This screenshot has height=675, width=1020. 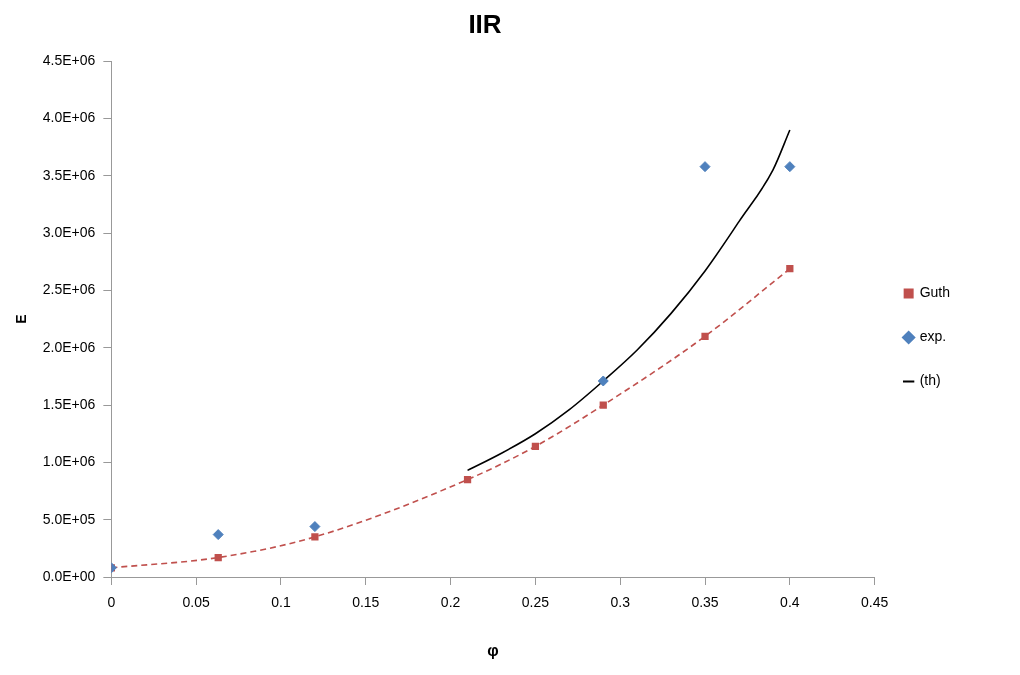 I want to click on y-tick-label: 3.0E+06, so click(x=69, y=231).